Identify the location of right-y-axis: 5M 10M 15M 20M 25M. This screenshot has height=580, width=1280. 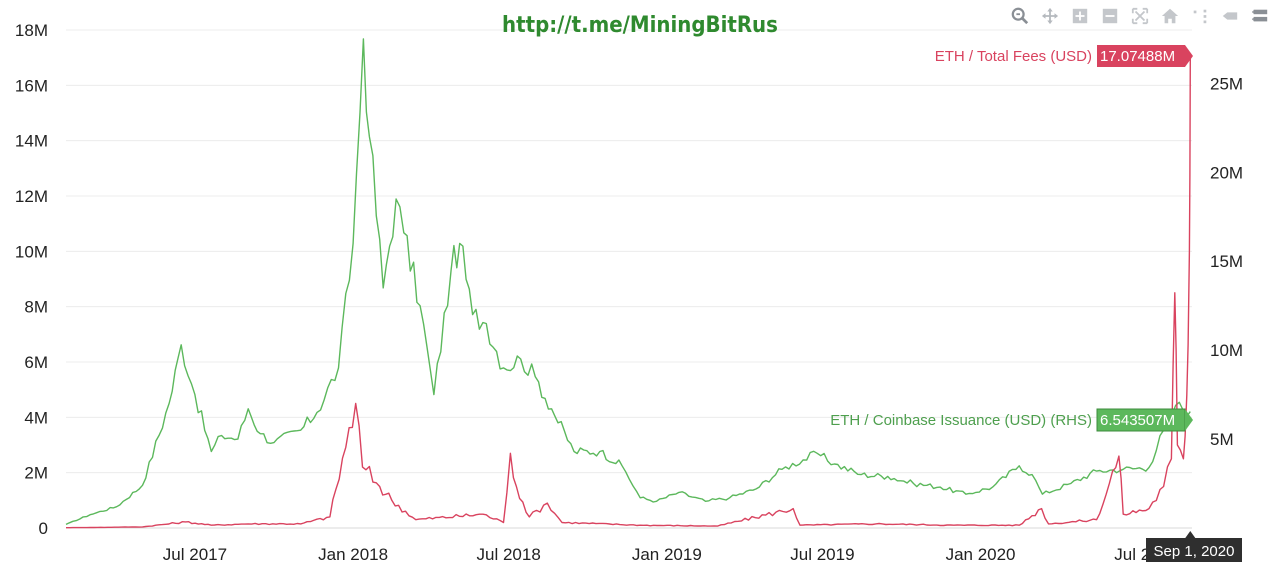
(1226, 261).